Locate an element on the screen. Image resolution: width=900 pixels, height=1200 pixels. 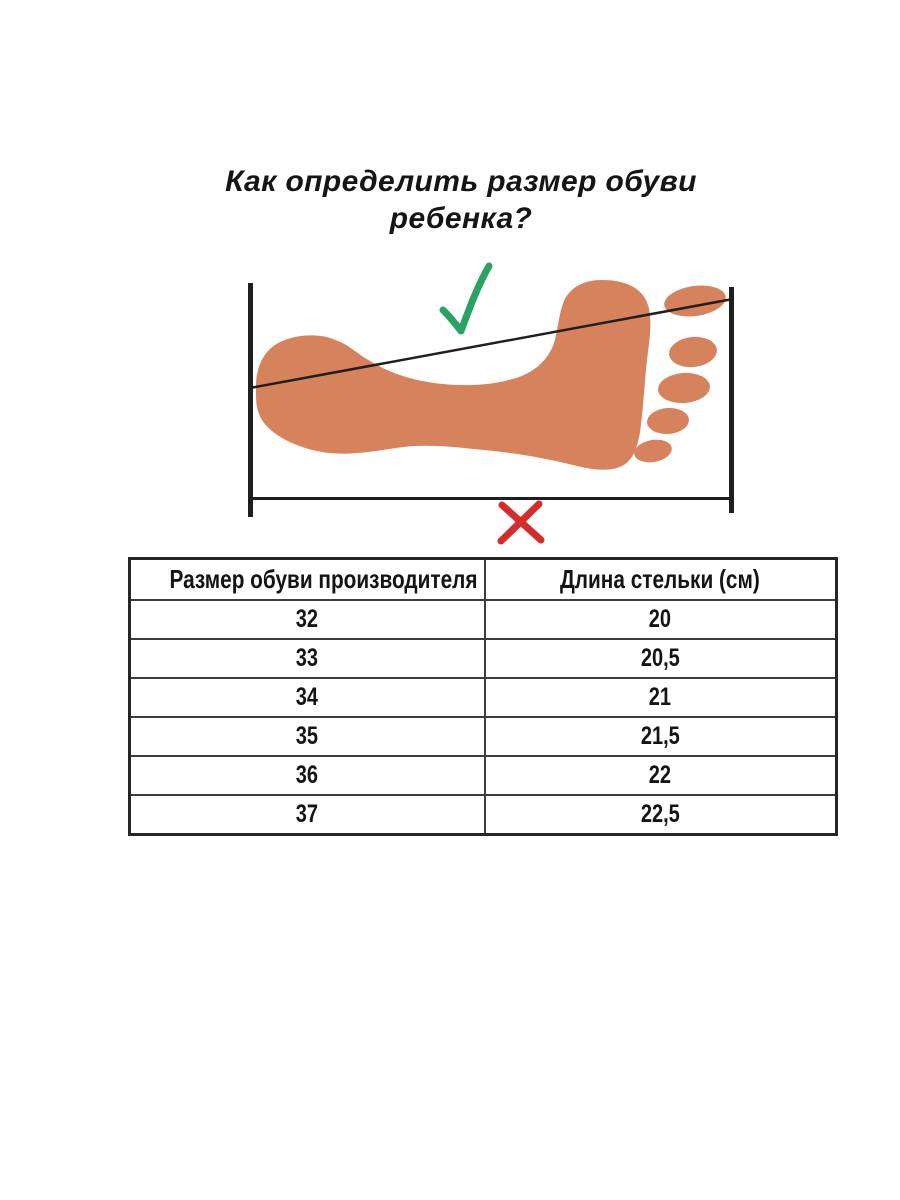
cross-icon is located at coordinates (521, 522).